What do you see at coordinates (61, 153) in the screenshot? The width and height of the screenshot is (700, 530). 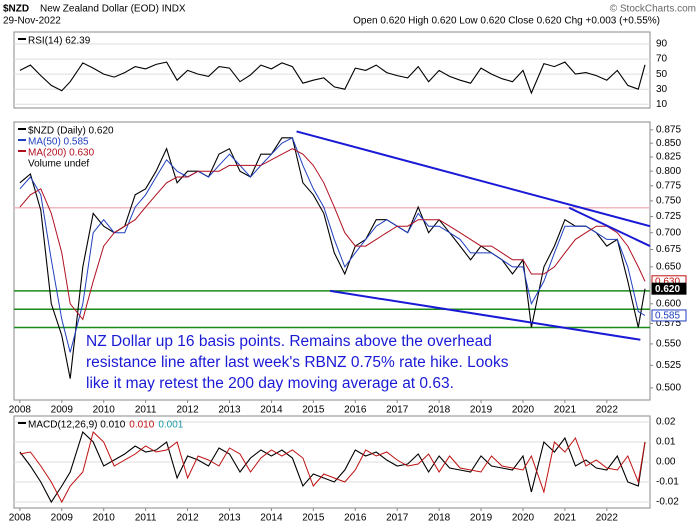 I see `legend-label: MA(200) 0.630` at bounding box center [61, 153].